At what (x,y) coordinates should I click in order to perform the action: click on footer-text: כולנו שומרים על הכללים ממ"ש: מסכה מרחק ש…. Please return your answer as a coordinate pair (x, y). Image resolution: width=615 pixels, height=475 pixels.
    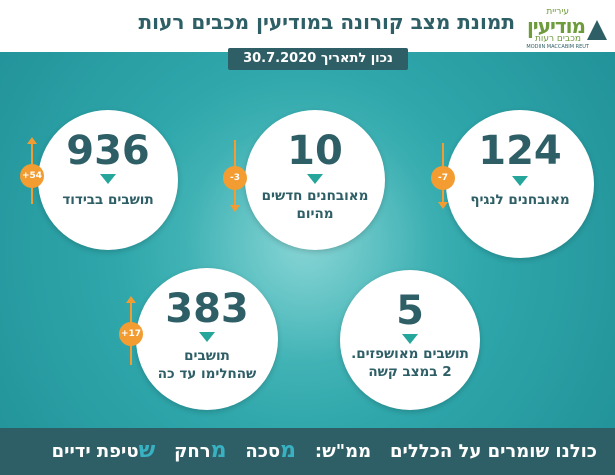
    Looking at the image, I should click on (324, 450).